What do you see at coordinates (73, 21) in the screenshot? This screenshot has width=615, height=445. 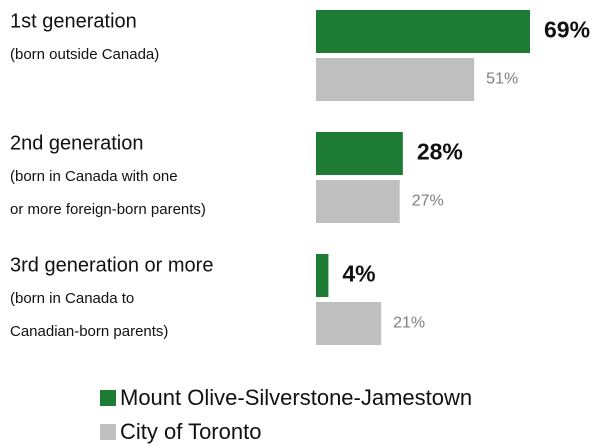 I see `category-label: 1st generation` at bounding box center [73, 21].